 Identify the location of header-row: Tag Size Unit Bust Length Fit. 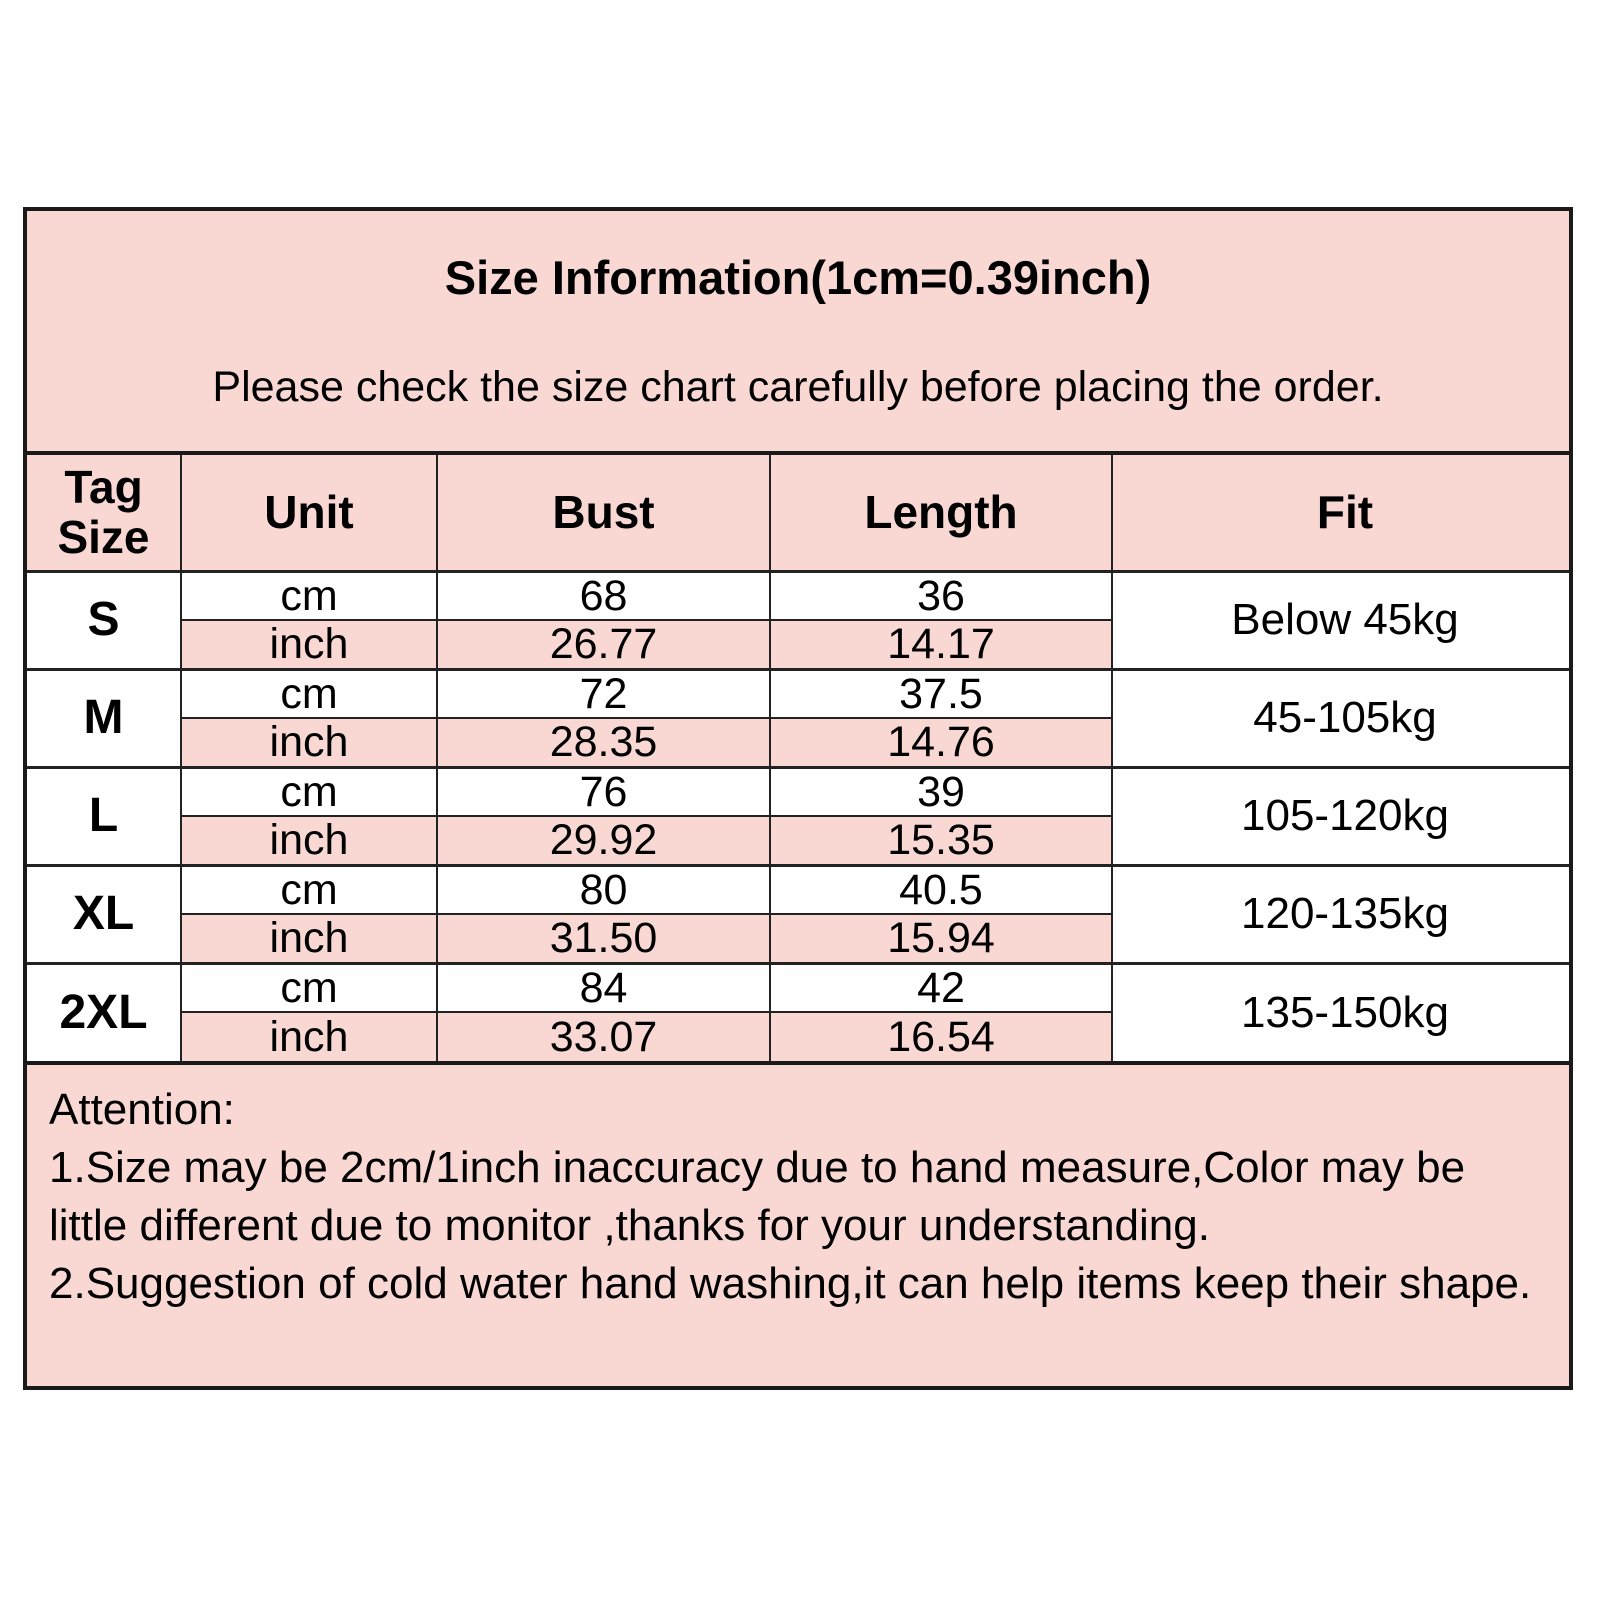
(798, 513).